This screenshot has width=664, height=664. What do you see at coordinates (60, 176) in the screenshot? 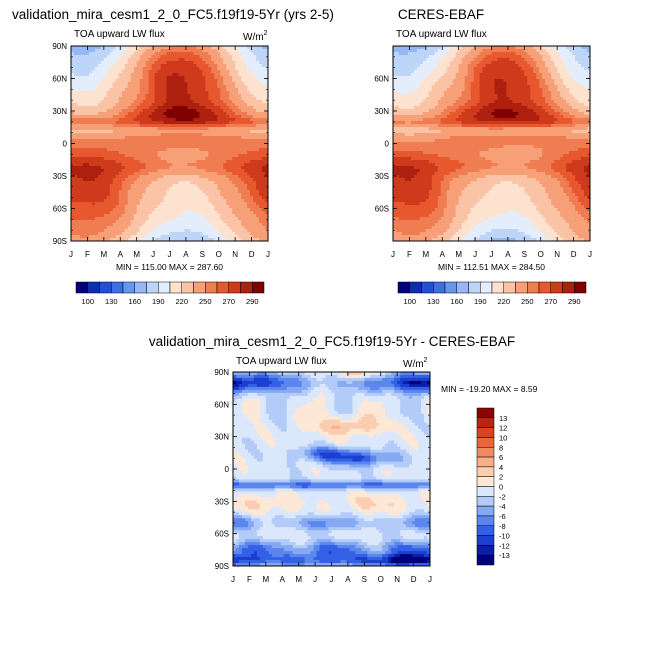
I see `y-tick-label: 30S` at bounding box center [60, 176].